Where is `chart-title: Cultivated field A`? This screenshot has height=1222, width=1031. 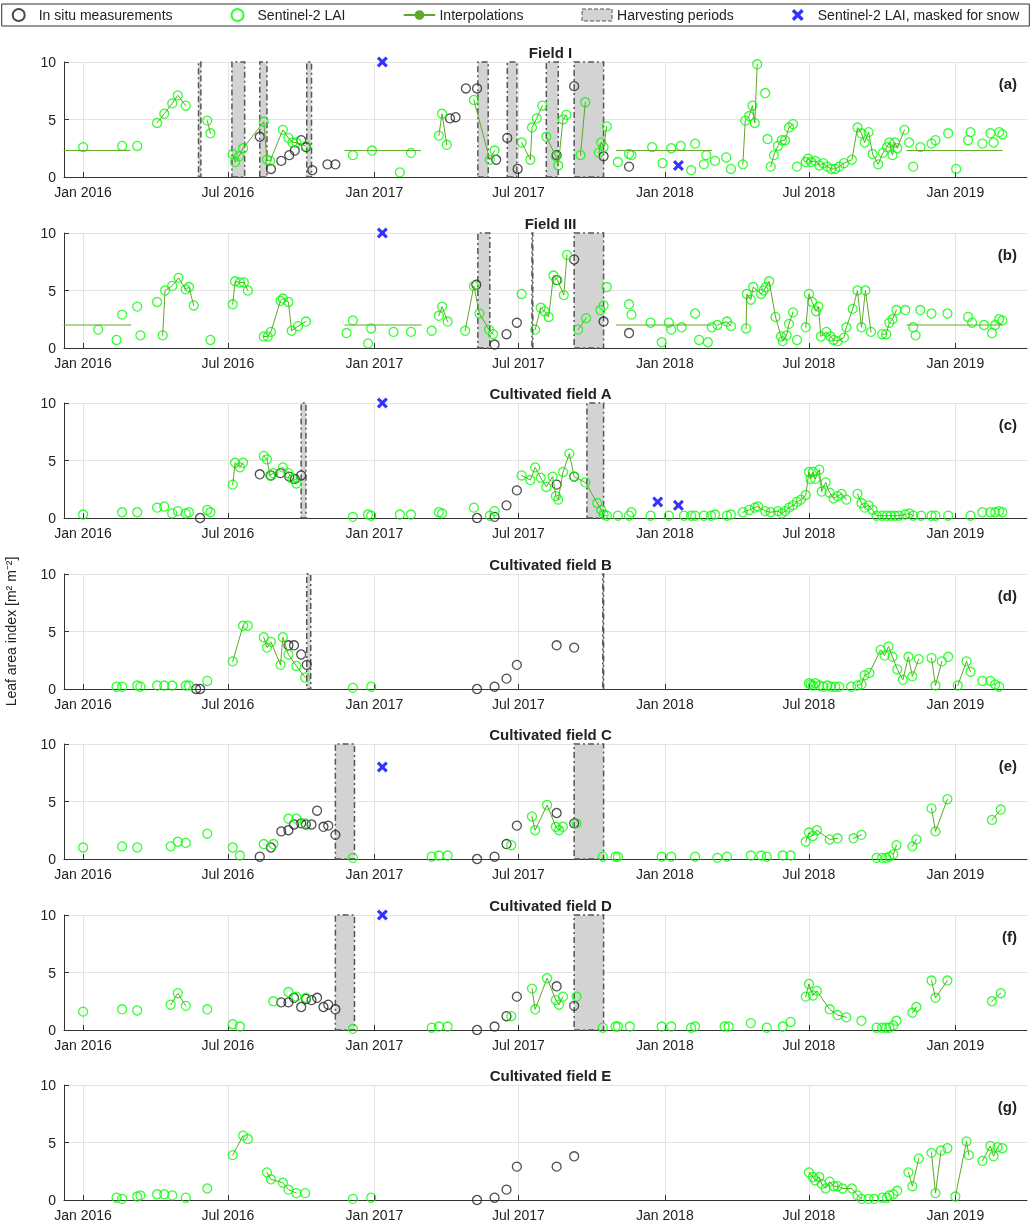
chart-title: Cultivated field A is located at coordinates (550, 393).